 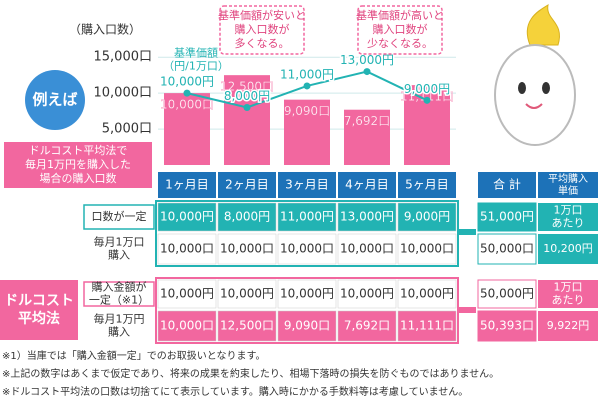 What do you see at coordinates (507, 249) in the screenshot?
I see `total-value: 50,000口` at bounding box center [507, 249].